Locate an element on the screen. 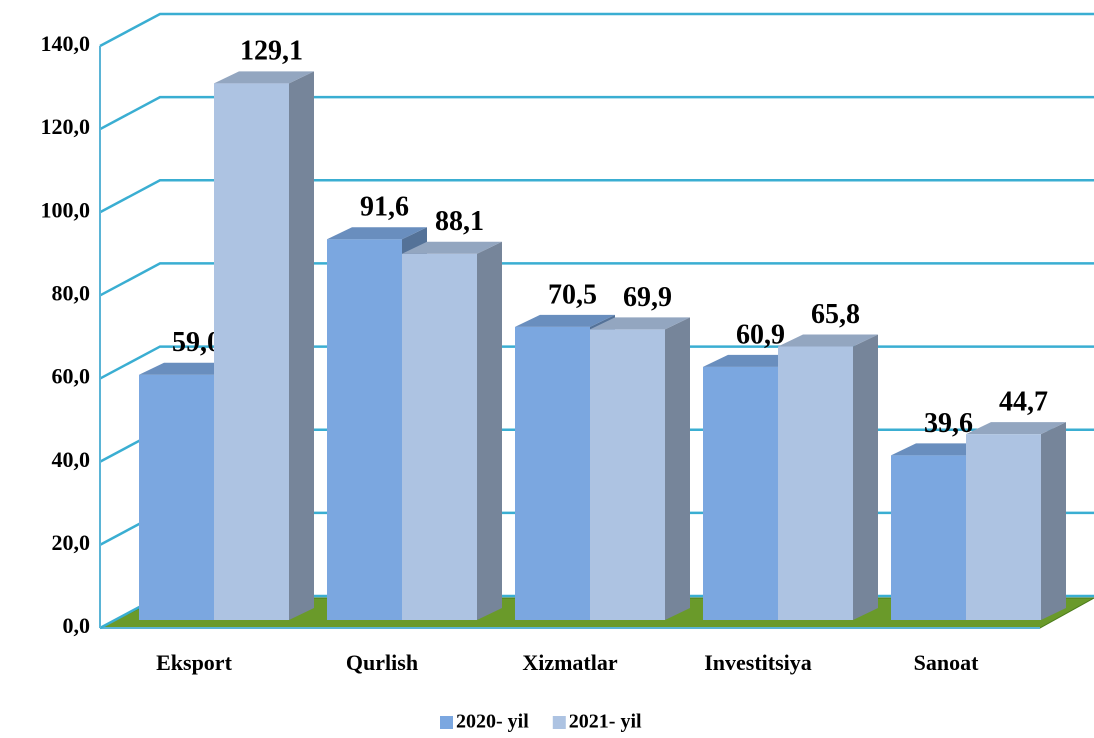 The image size is (1094, 738). y-tick-label: 140,0 is located at coordinates (66, 43).